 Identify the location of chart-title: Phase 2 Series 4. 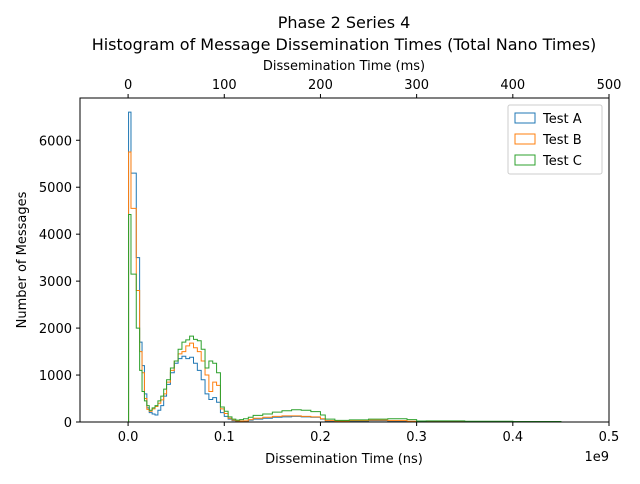
(344, 22).